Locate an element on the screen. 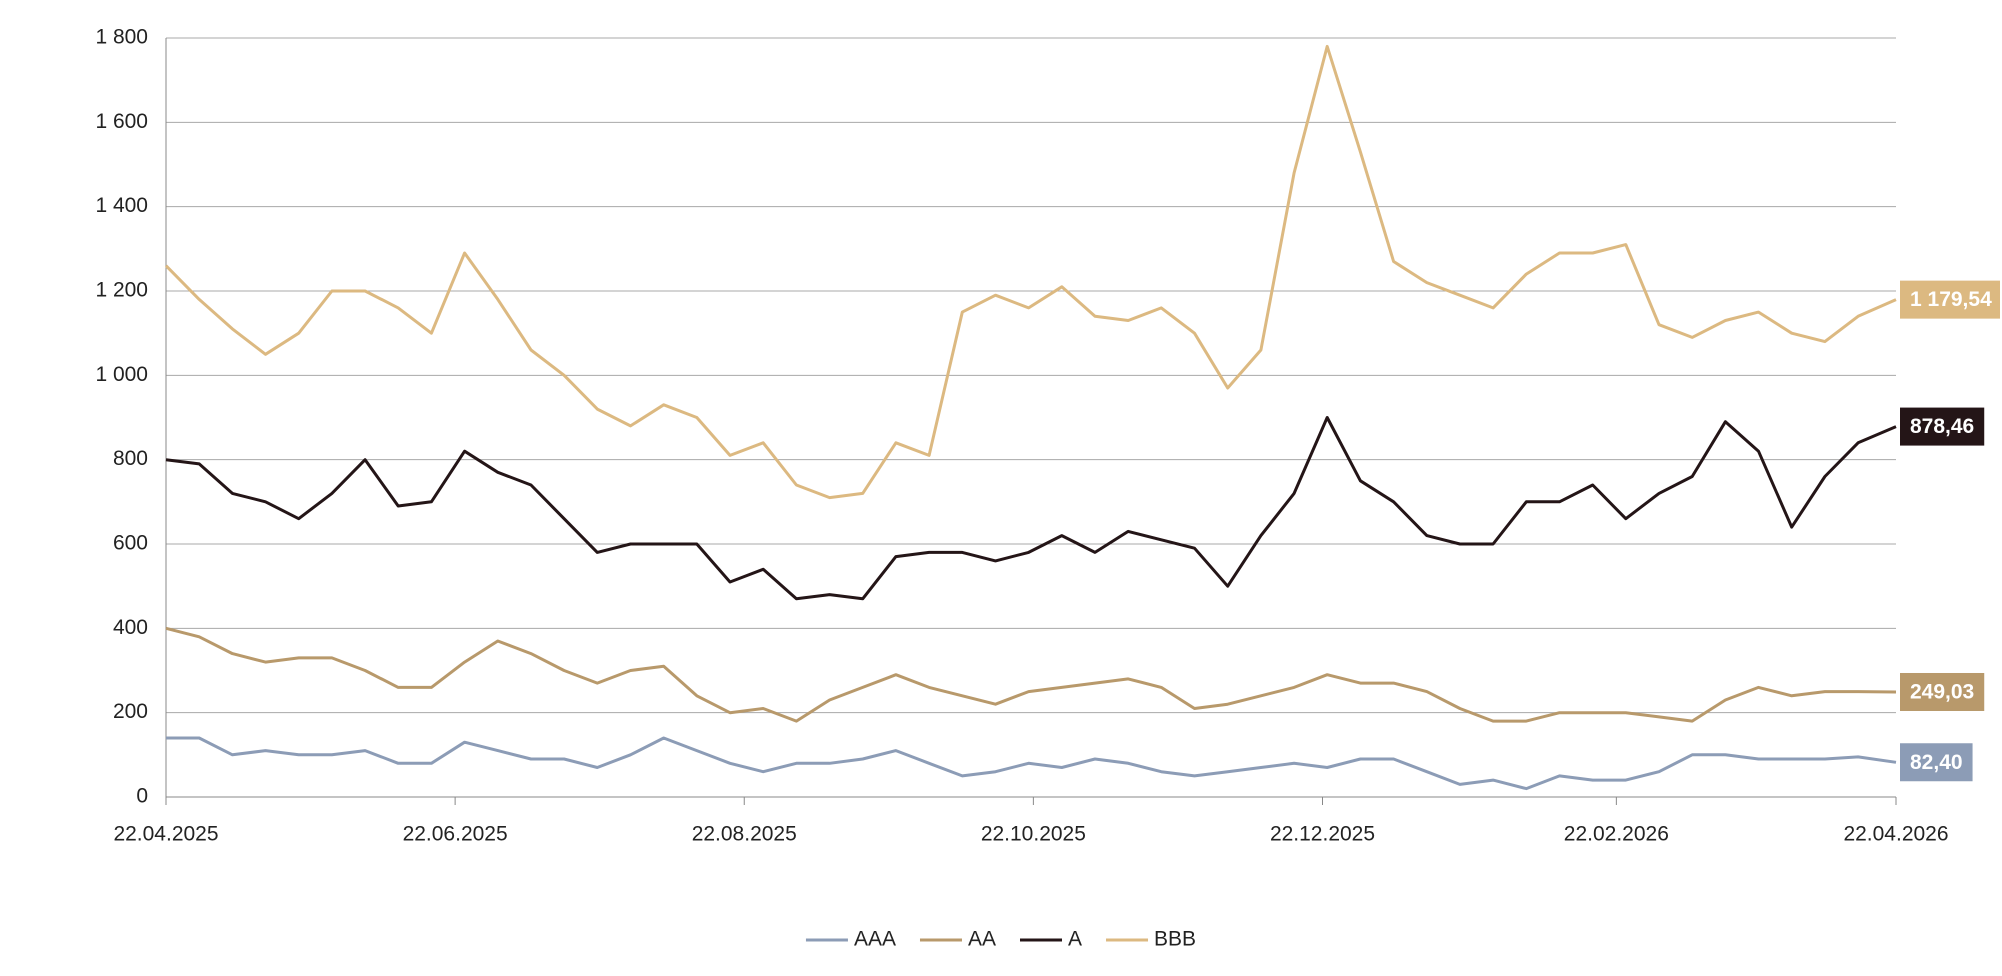  y-tick-label: 600 is located at coordinates (130, 543).